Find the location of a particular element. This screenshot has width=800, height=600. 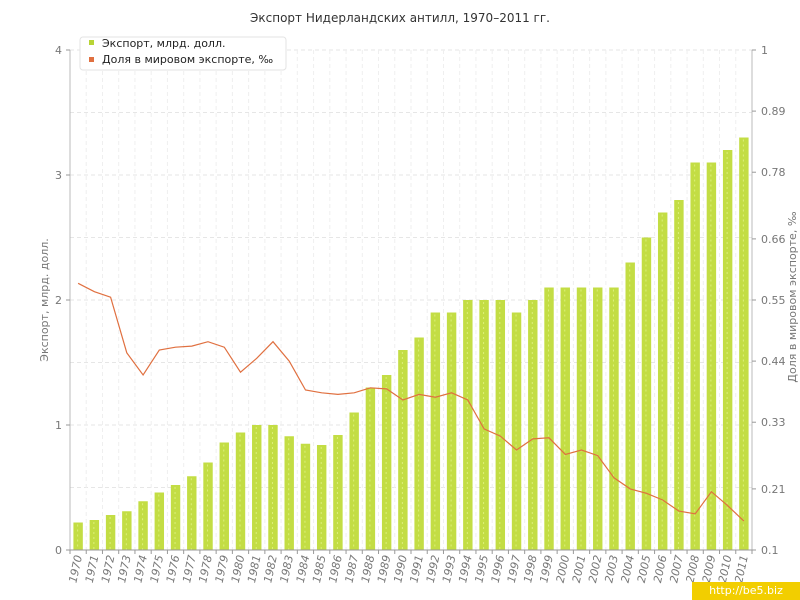

x-tick-label: 2006 is located at coordinates (660, 569).